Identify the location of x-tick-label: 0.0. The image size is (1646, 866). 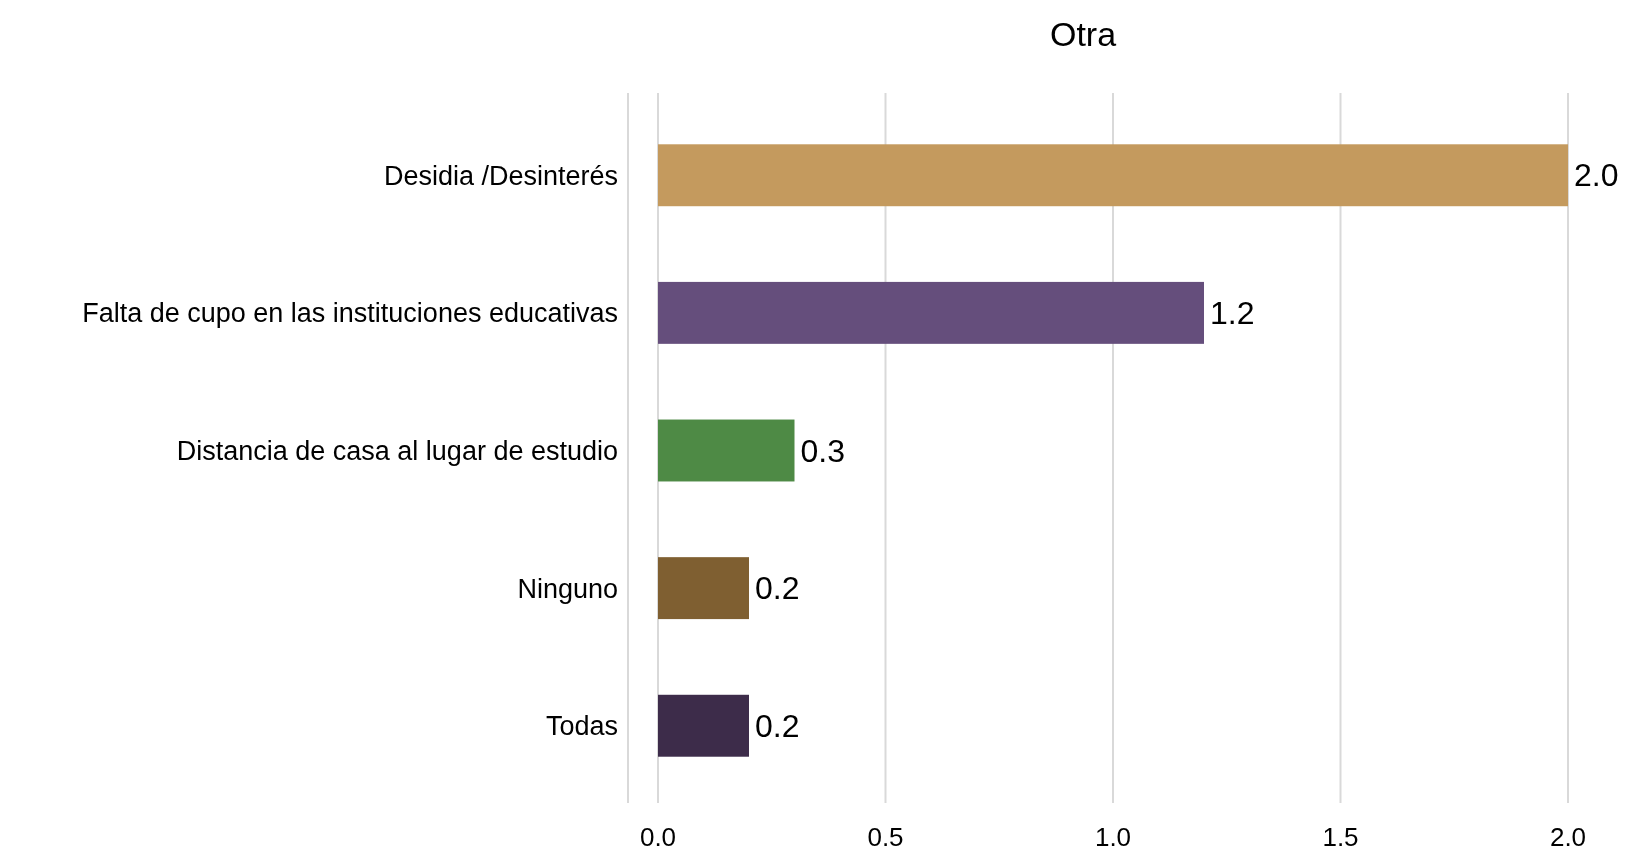
(658, 837).